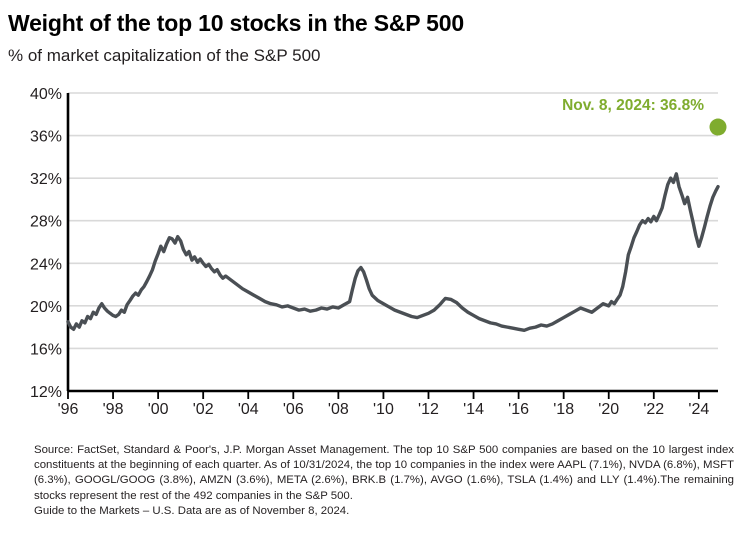 Image resolution: width=748 pixels, height=552 pixels. What do you see at coordinates (518, 409) in the screenshot?
I see `x-axis-tick-label: '16` at bounding box center [518, 409].